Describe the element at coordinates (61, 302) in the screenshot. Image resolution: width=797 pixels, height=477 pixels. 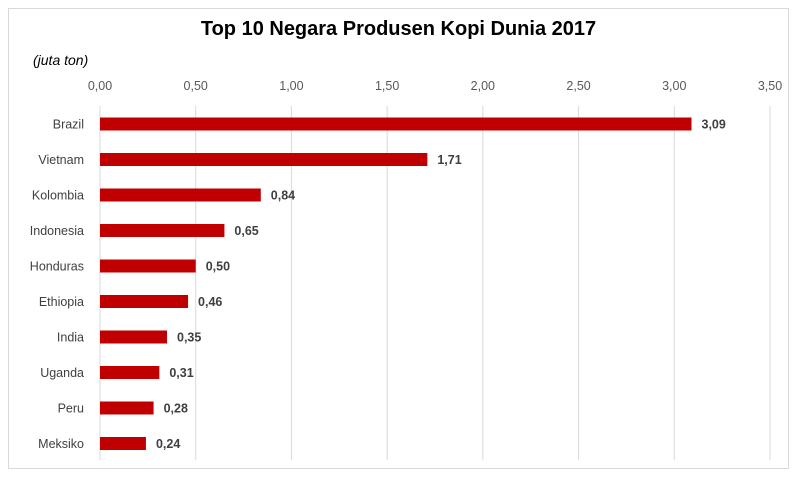
I see `category-label: Ethiopia` at that location.